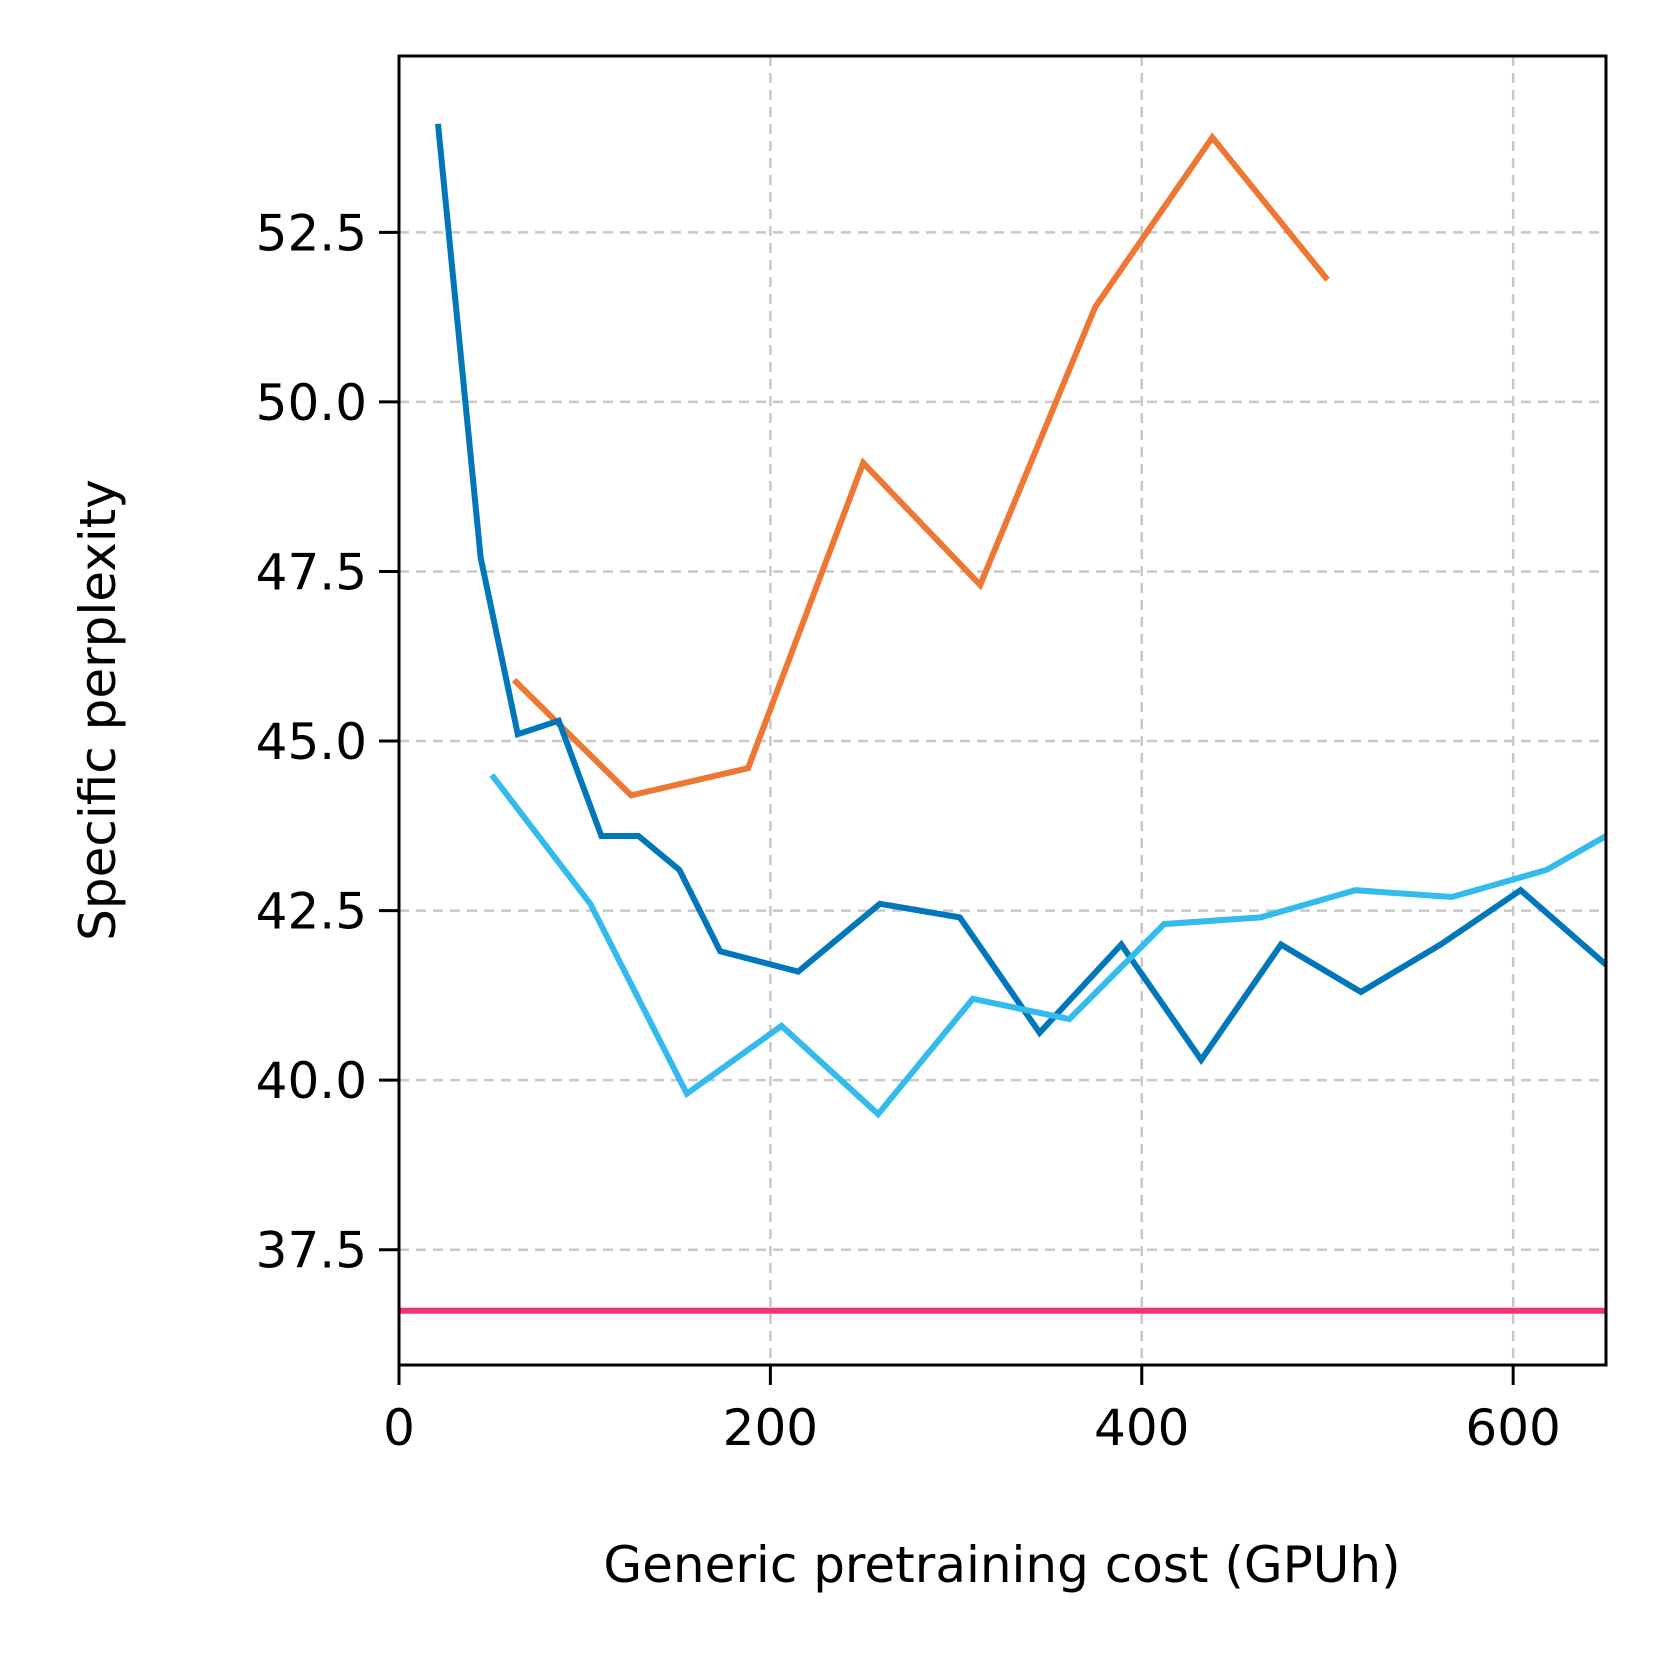 This screenshot has width=1659, height=1664. I want to click on y-tick-label: 42.5, so click(311, 912).